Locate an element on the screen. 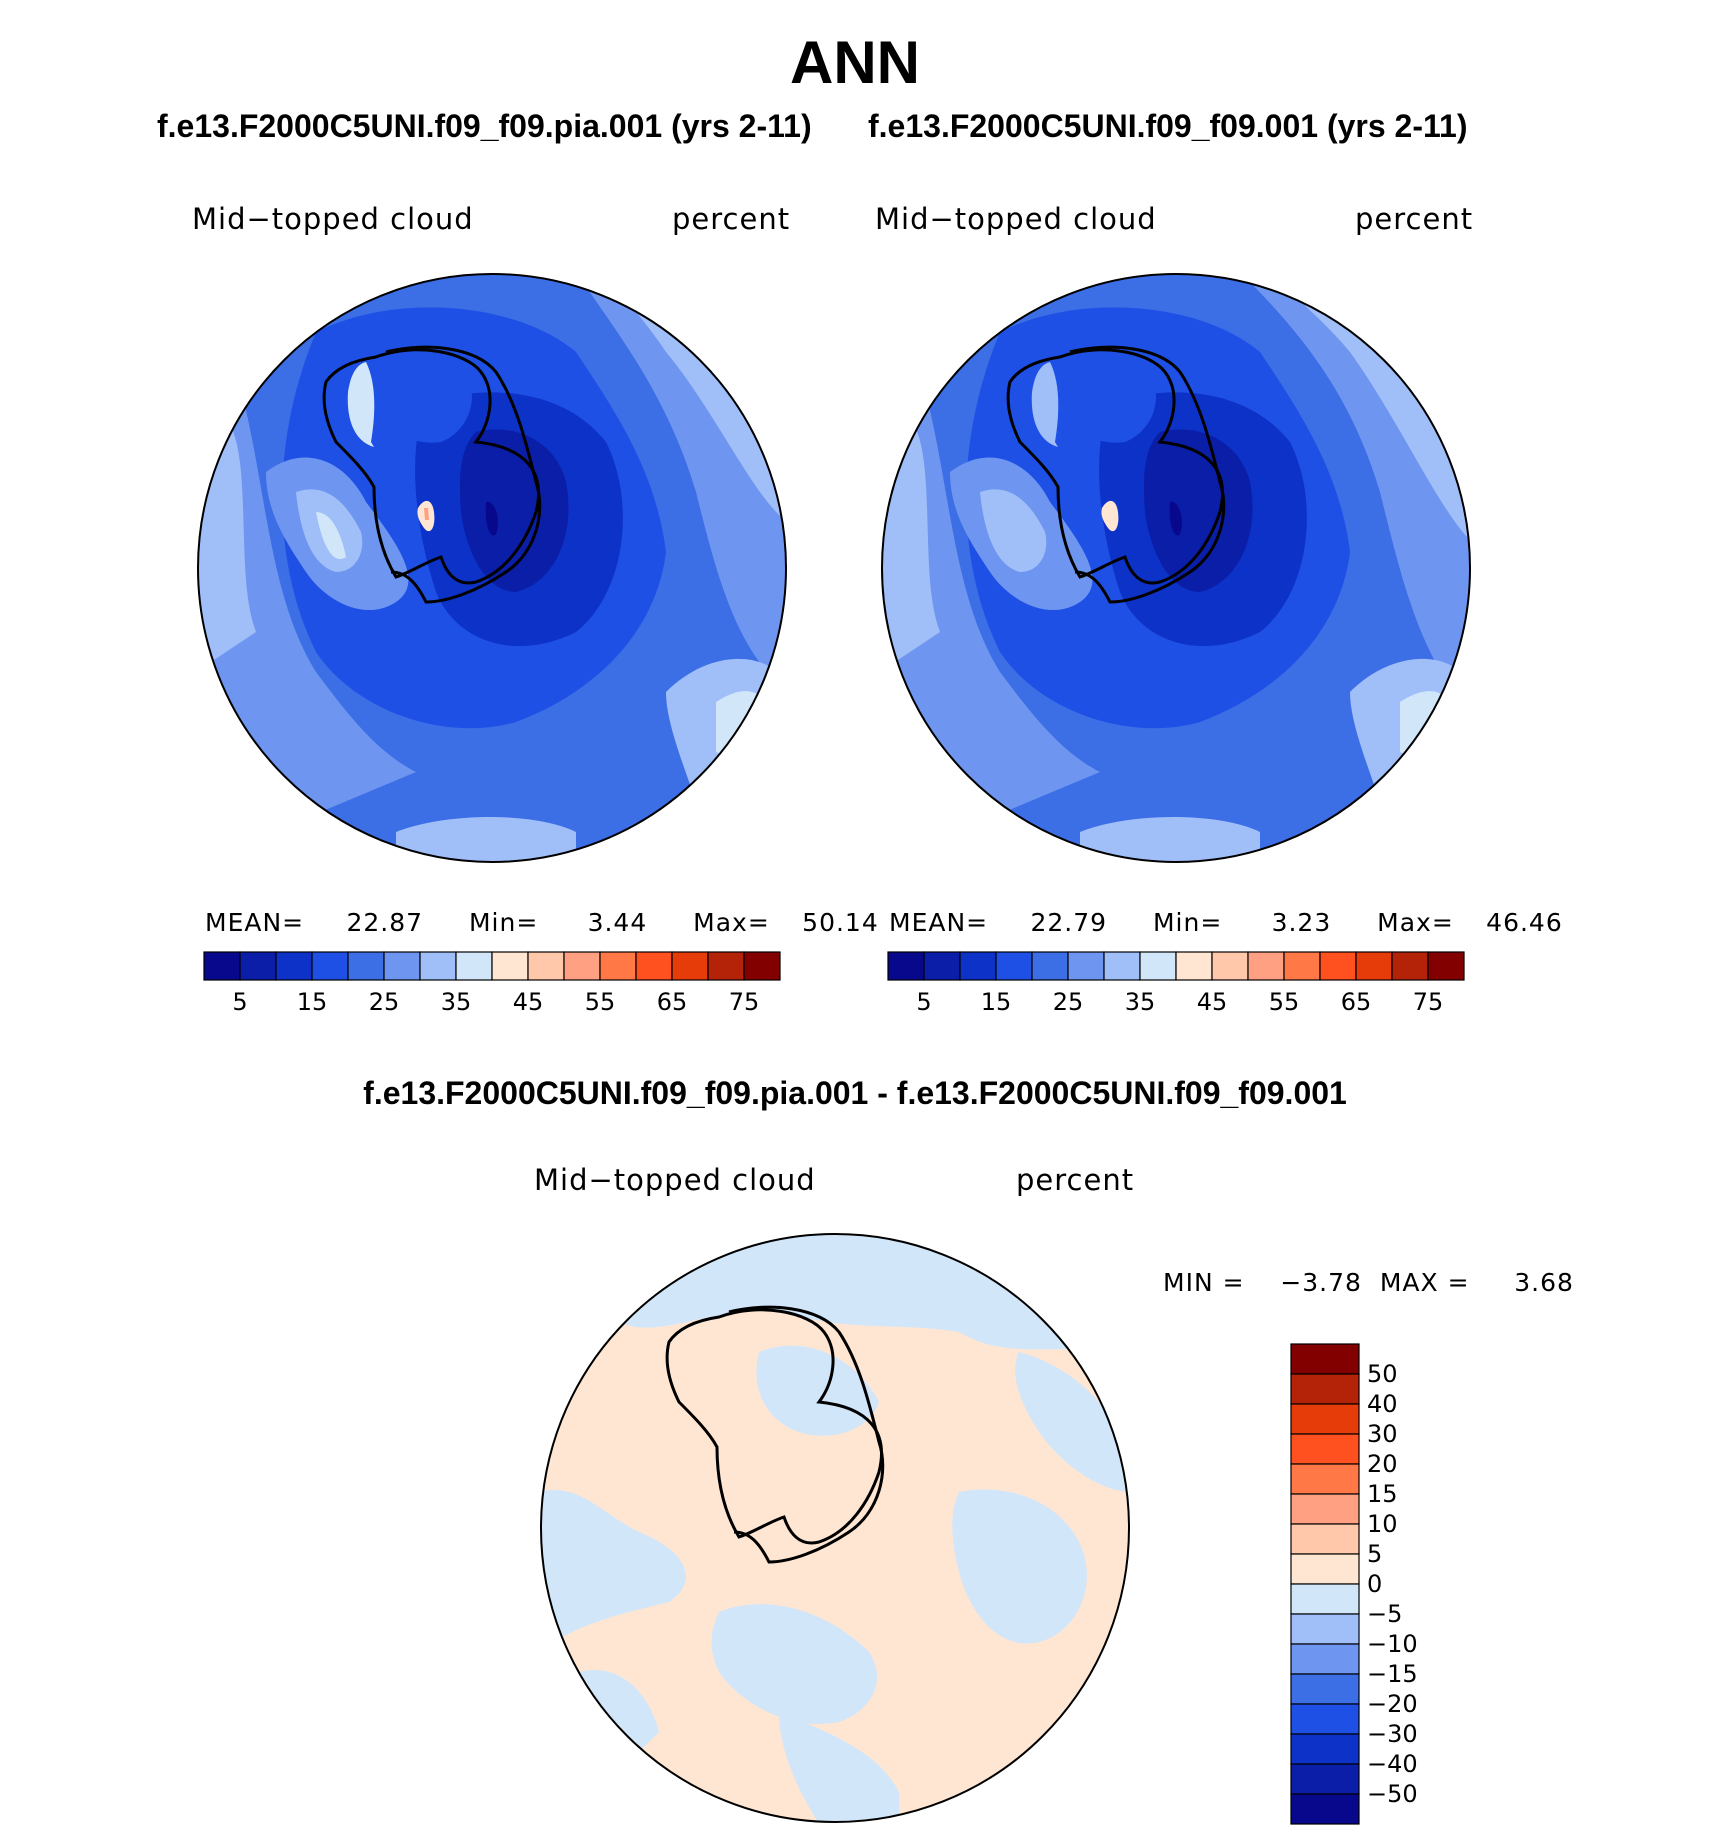  mean-value: 22.79 is located at coordinates (1069, 922).